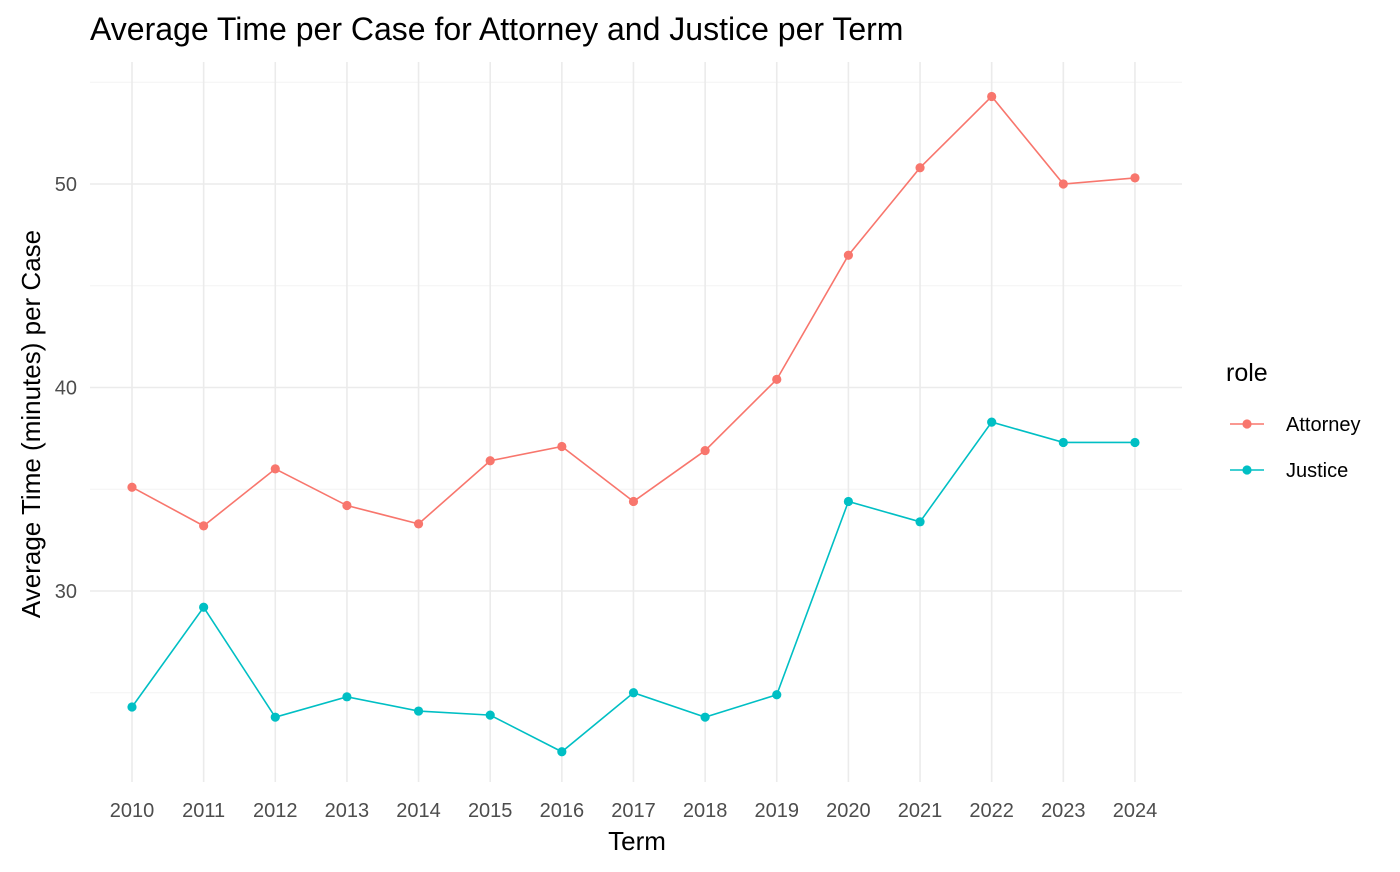  What do you see at coordinates (31, 424) in the screenshot?
I see `y-axis-title: Average Time (minutes) per Case` at bounding box center [31, 424].